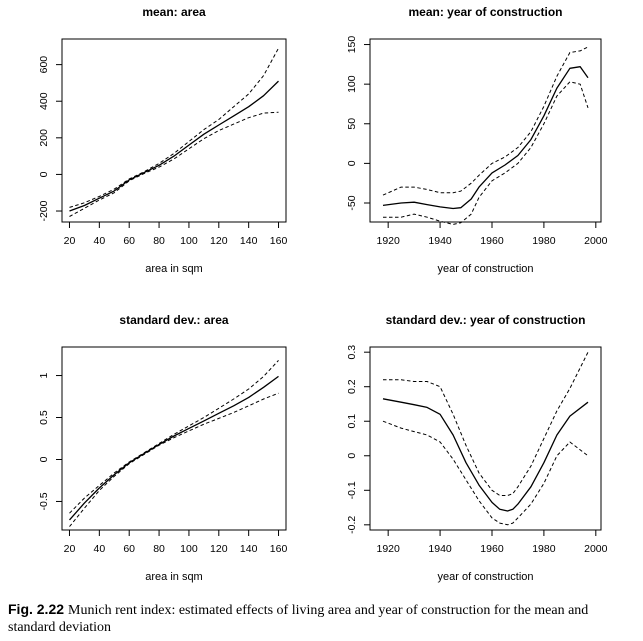  I want to click on y-tick-label: -0.5, so click(44, 501).